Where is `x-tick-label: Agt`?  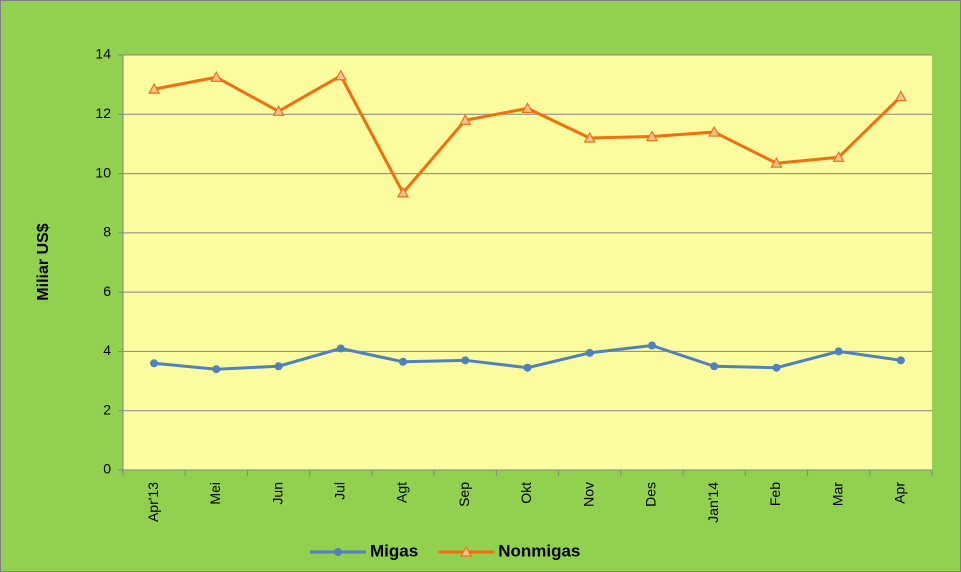
x-tick-label: Agt is located at coordinates (402, 492).